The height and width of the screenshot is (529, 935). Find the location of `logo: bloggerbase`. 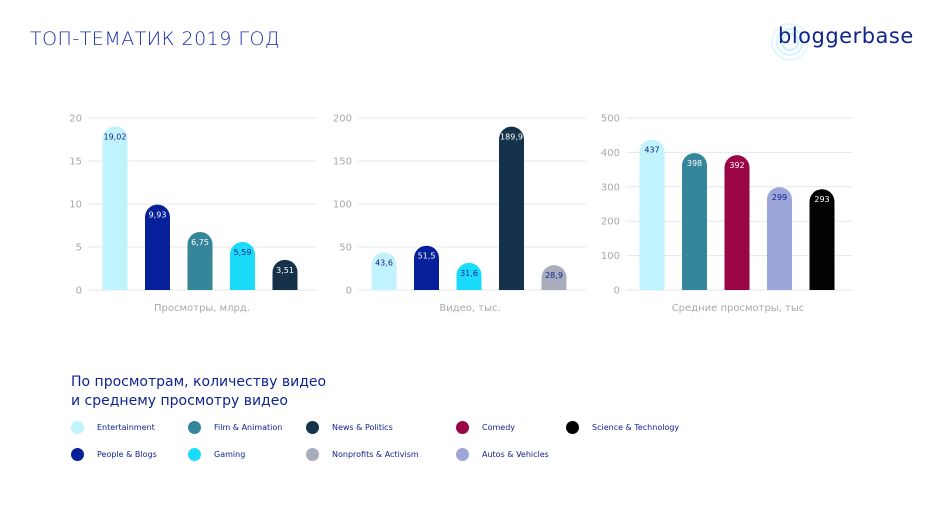

logo: bloggerbase is located at coordinates (845, 40).